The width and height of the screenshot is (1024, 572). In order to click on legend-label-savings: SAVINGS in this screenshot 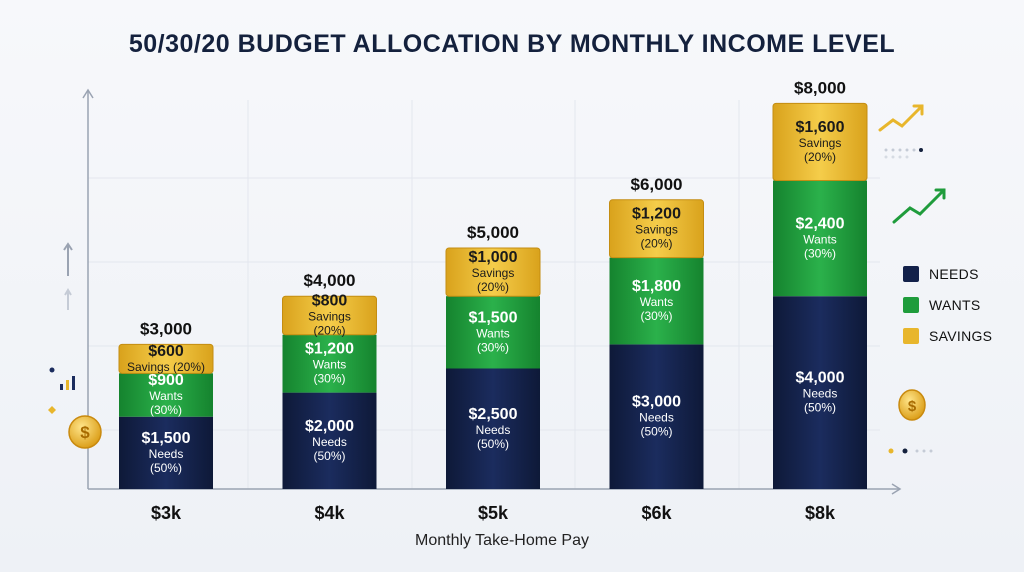, I will do `click(961, 335)`.